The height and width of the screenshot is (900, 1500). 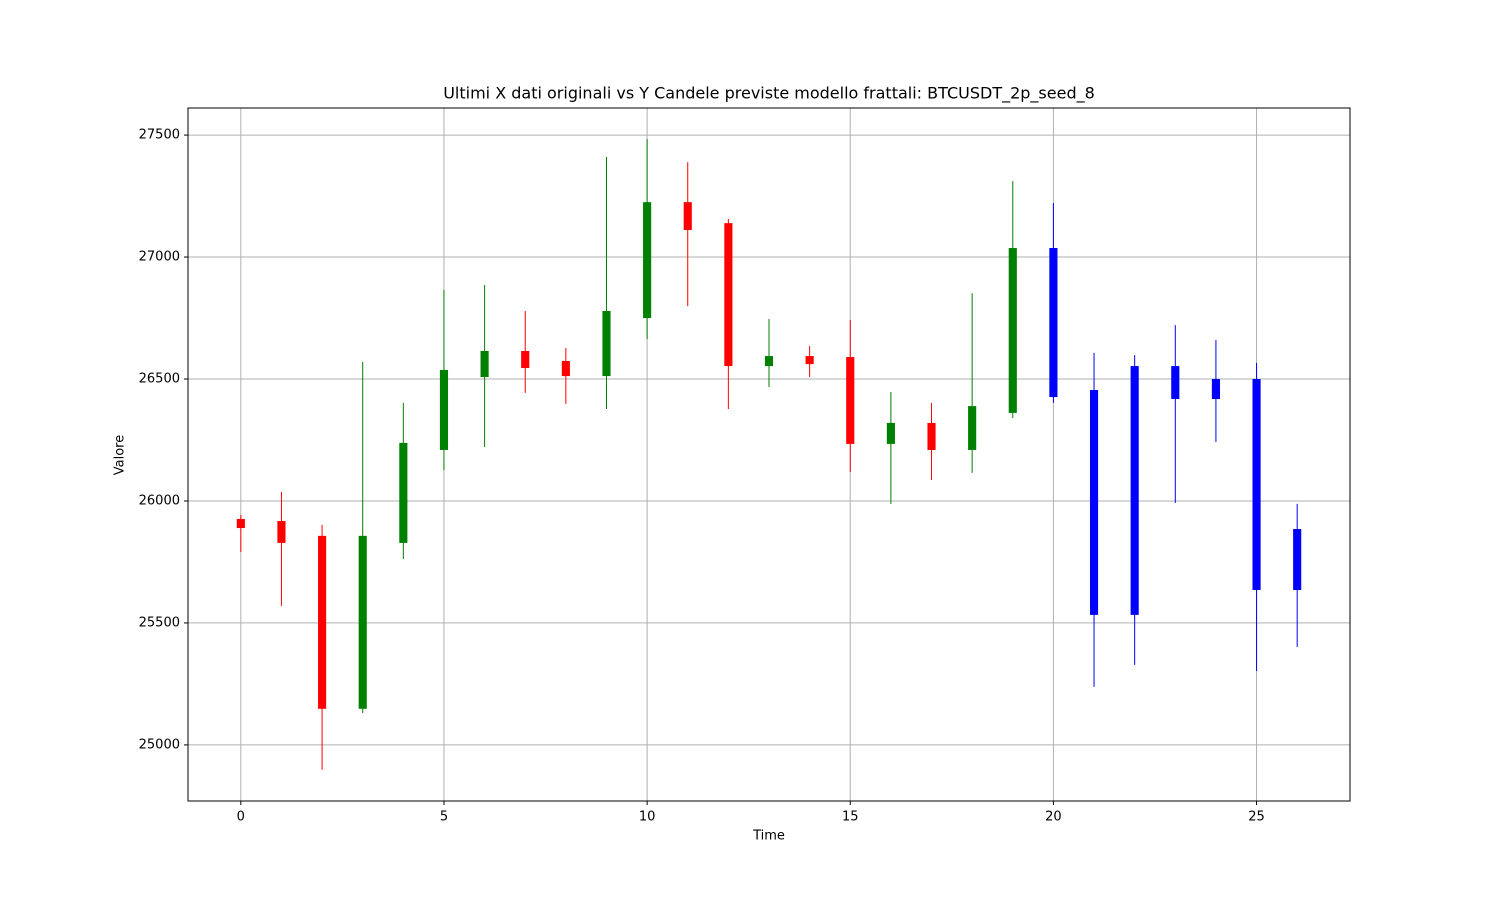 I want to click on y-tick-label: 26000, so click(x=159, y=500).